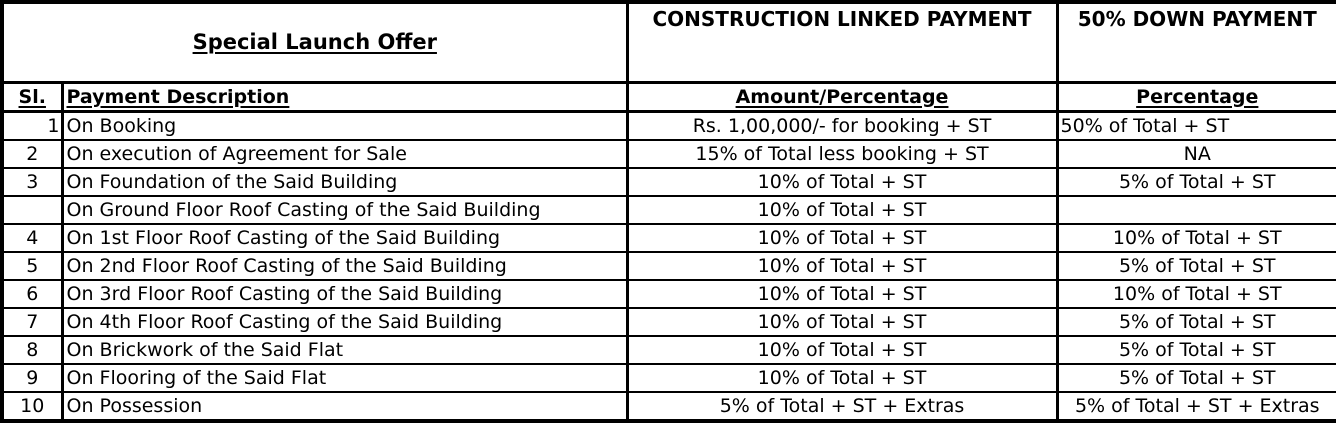 This screenshot has height=423, width=1336. I want to click on sl-cell: 5, so click(32, 265).